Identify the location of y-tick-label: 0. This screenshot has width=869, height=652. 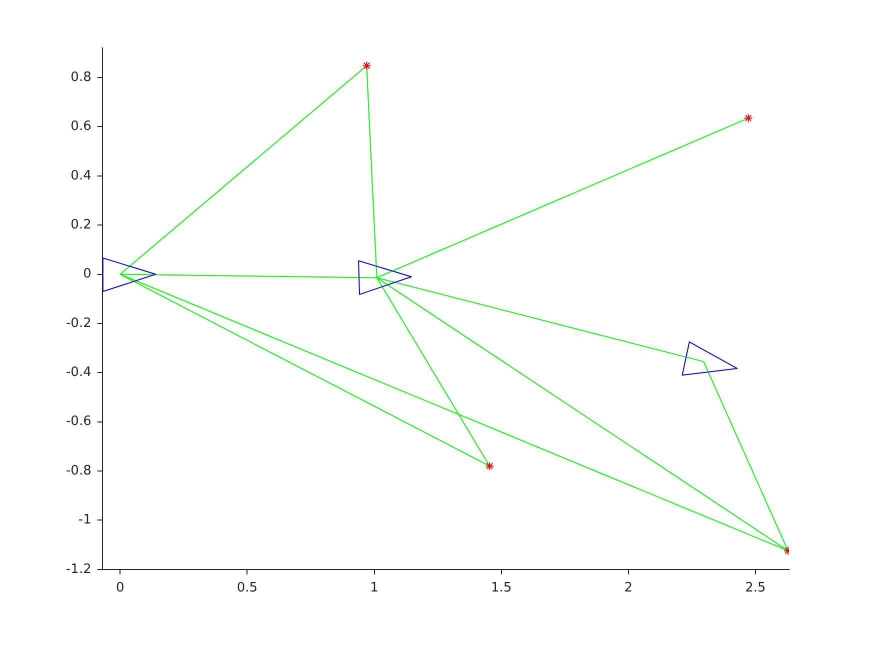
(87, 274).